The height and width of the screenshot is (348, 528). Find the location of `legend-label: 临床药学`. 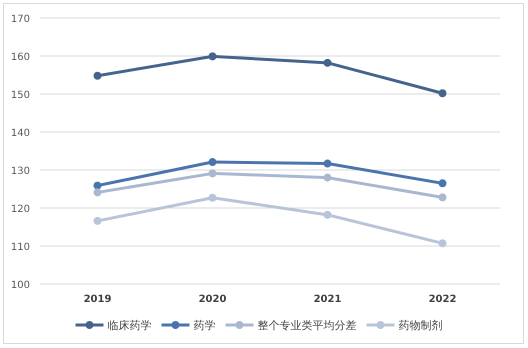

legend-label: 临床药学 is located at coordinates (130, 325).